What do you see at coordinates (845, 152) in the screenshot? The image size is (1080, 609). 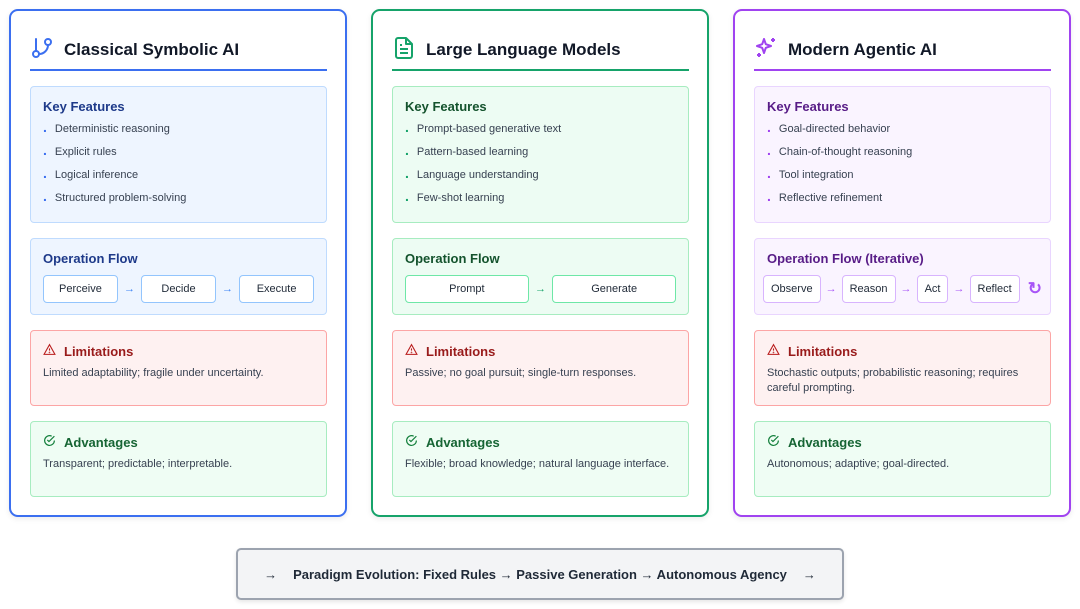 I see `feature-text: Chain-of-thought reasoning` at bounding box center [845, 152].